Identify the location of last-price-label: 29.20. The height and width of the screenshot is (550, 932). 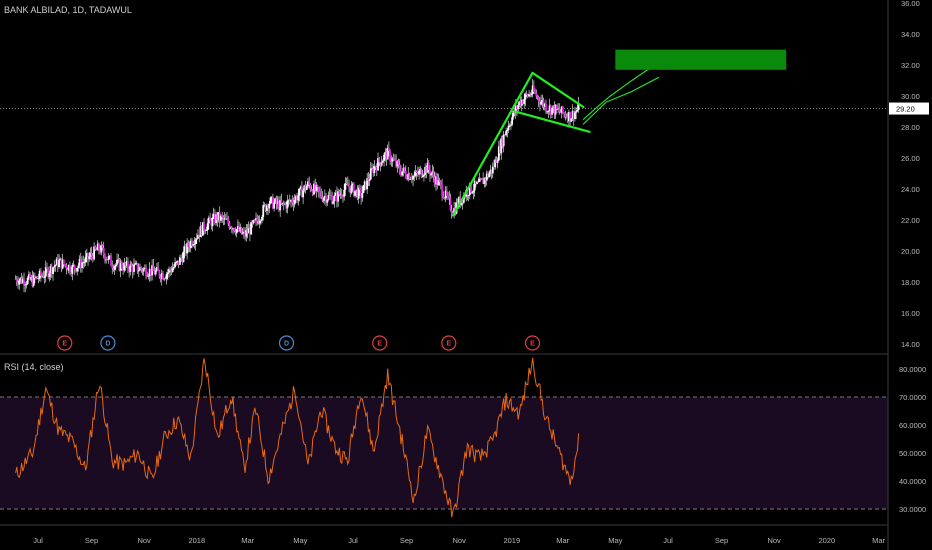
(905, 109).